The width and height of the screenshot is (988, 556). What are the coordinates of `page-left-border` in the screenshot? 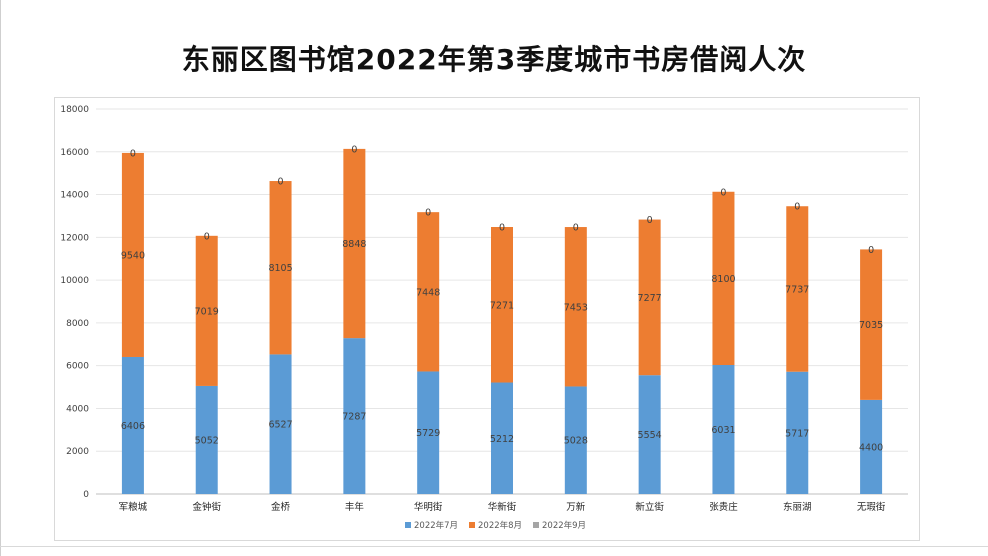 It's located at (0, 278).